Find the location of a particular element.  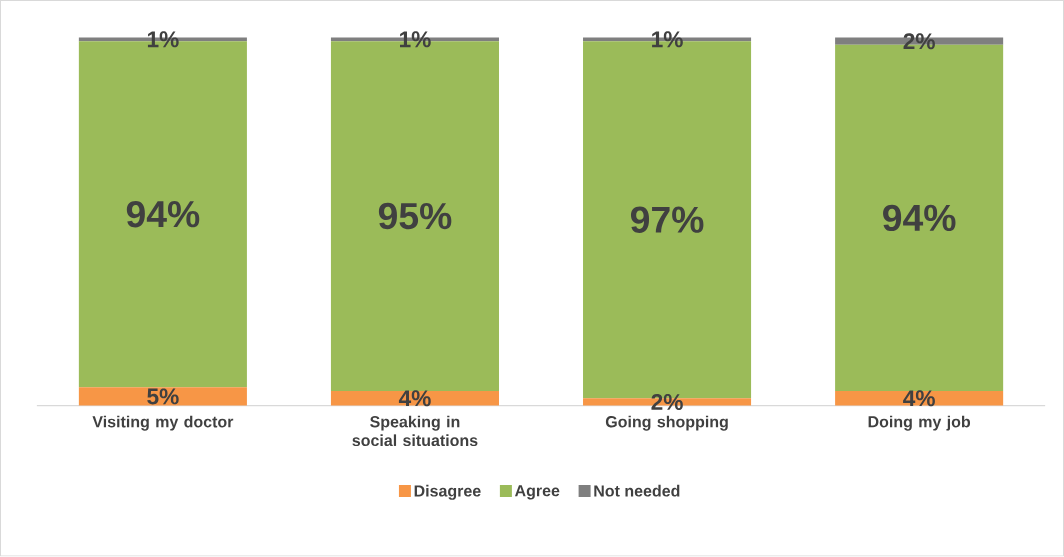

data-label: 97% is located at coordinates (667, 220).